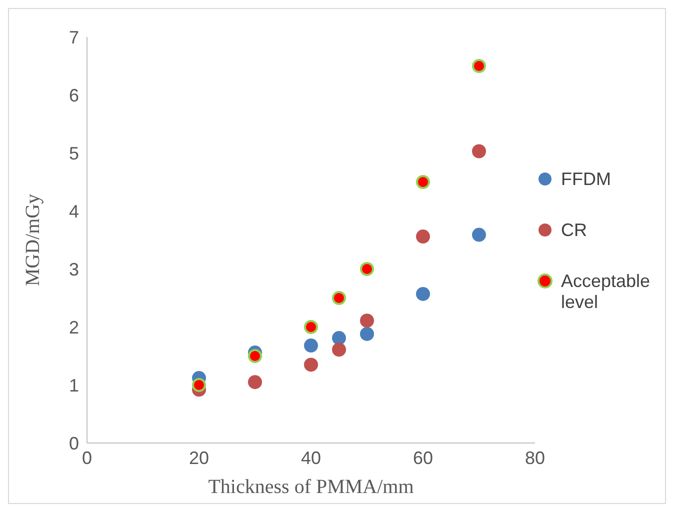 The width and height of the screenshot is (674, 512). Describe the element at coordinates (535, 458) in the screenshot. I see `x-tick-label: 80` at that location.